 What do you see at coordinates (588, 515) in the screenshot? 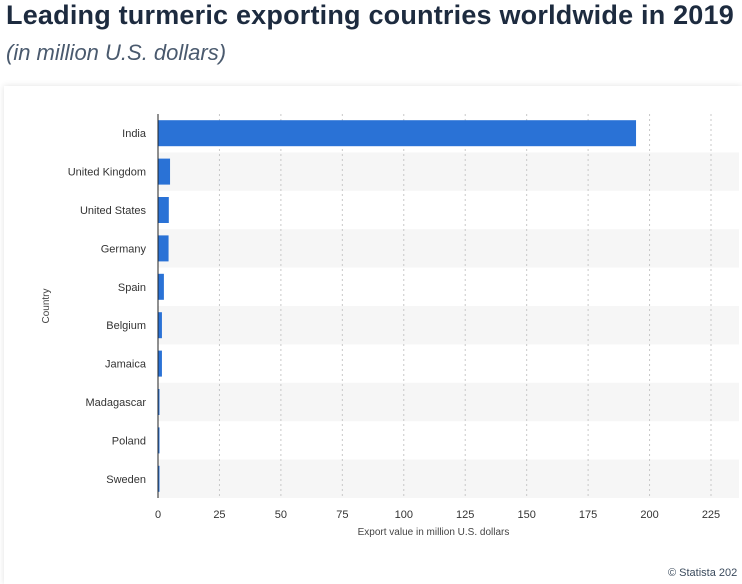
I see `x-tick-label: 175` at bounding box center [588, 515].